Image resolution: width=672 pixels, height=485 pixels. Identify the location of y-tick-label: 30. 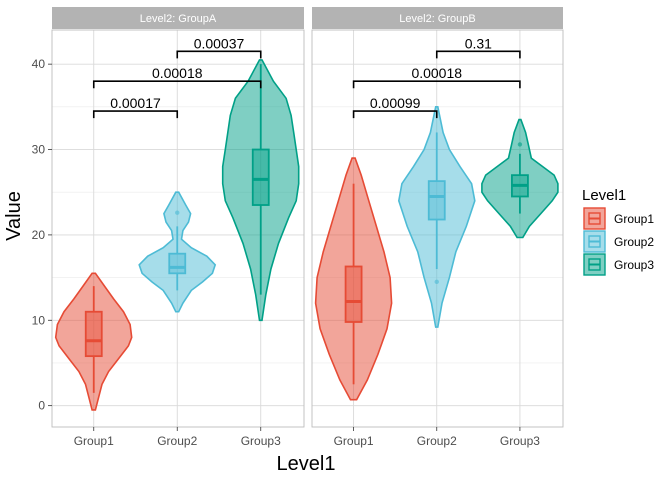
(39, 150).